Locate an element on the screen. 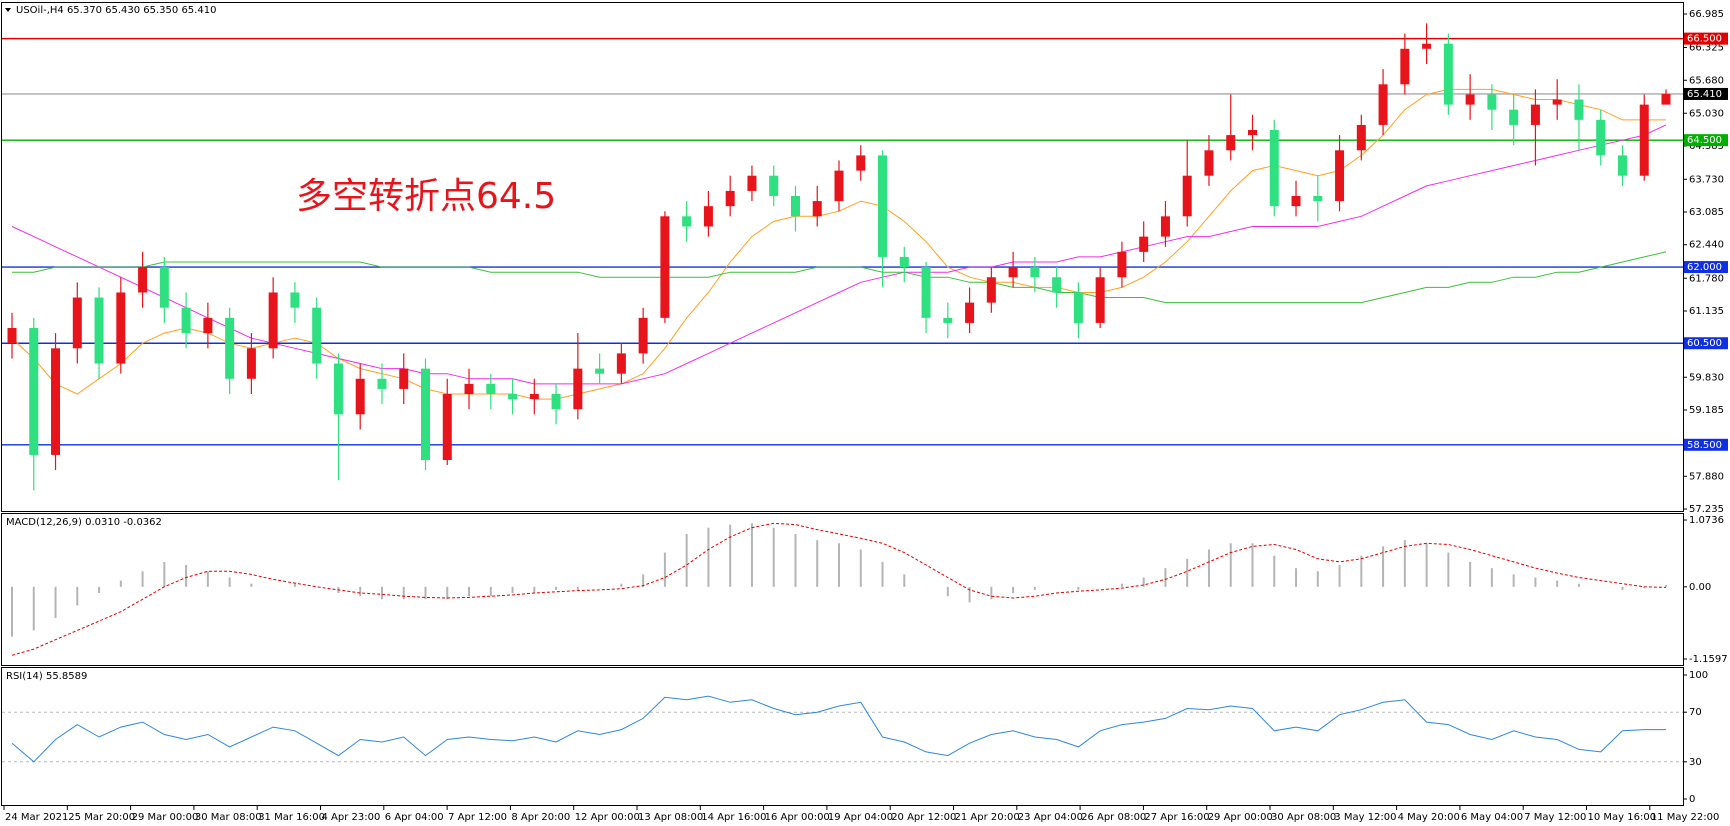 The width and height of the screenshot is (1730, 826). x-tick-label: 10 May 16:00 is located at coordinates (1622, 817).